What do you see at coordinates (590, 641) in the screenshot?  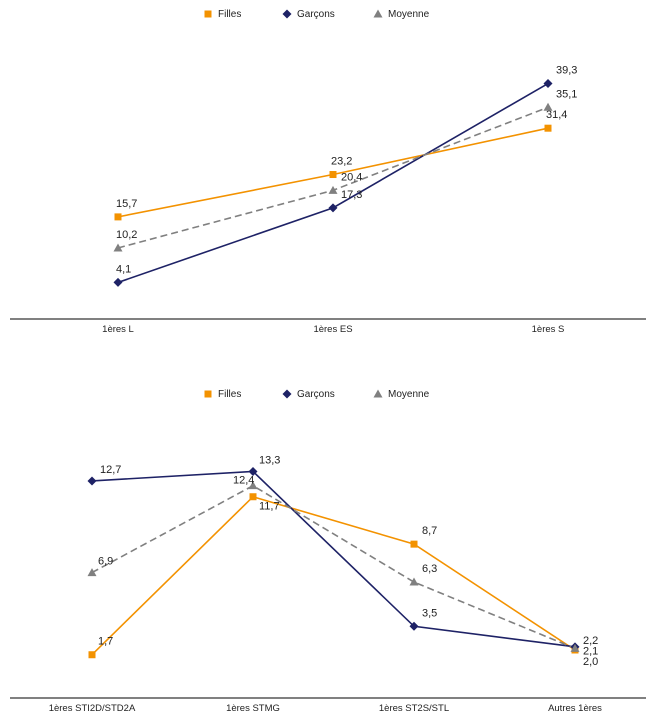 I see `data-label-garcons: 2,2` at bounding box center [590, 641].